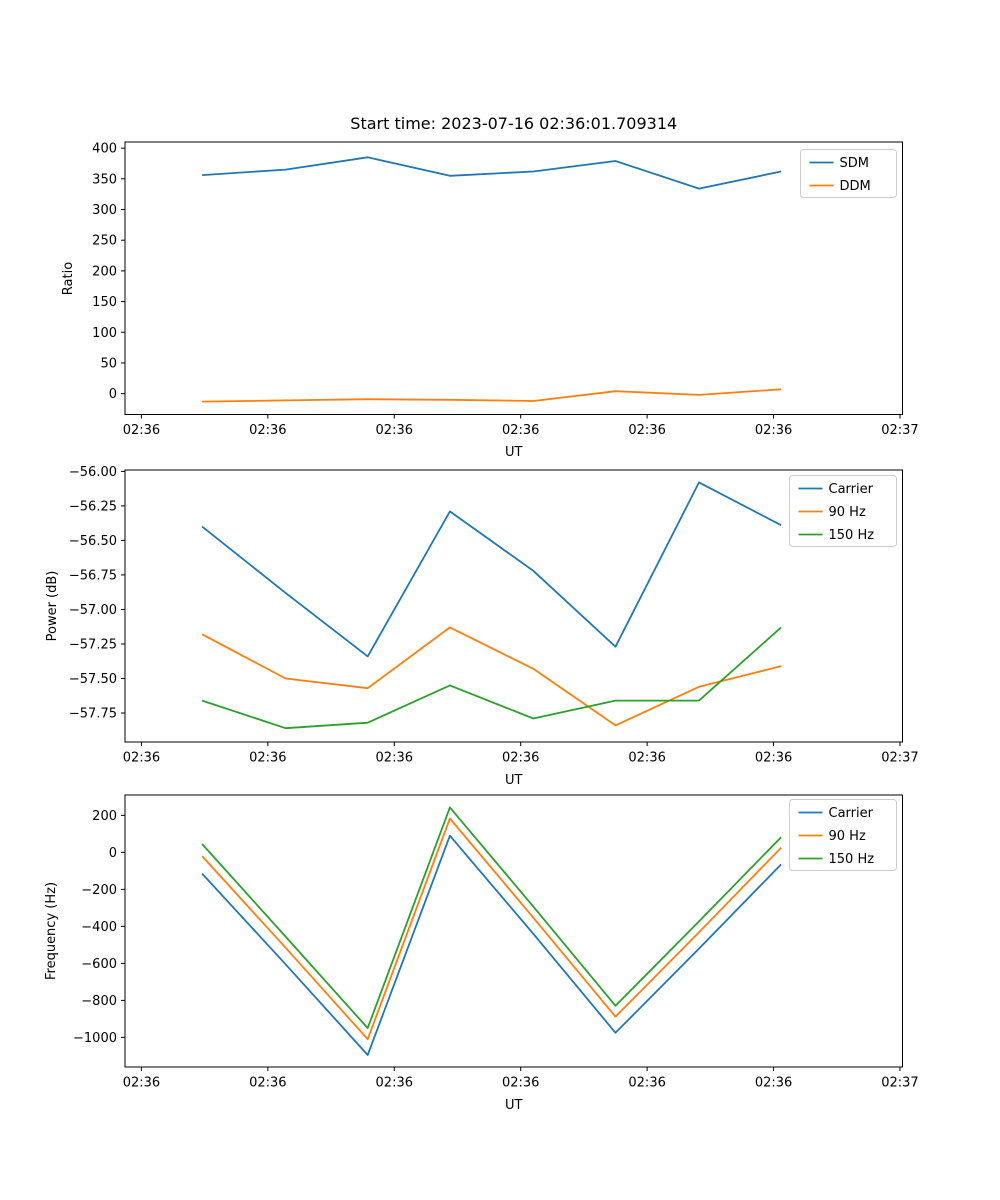 This screenshot has width=1000, height=1200. Describe the element at coordinates (514, 452) in the screenshot. I see `ratio-x-axis-label: UT` at that location.